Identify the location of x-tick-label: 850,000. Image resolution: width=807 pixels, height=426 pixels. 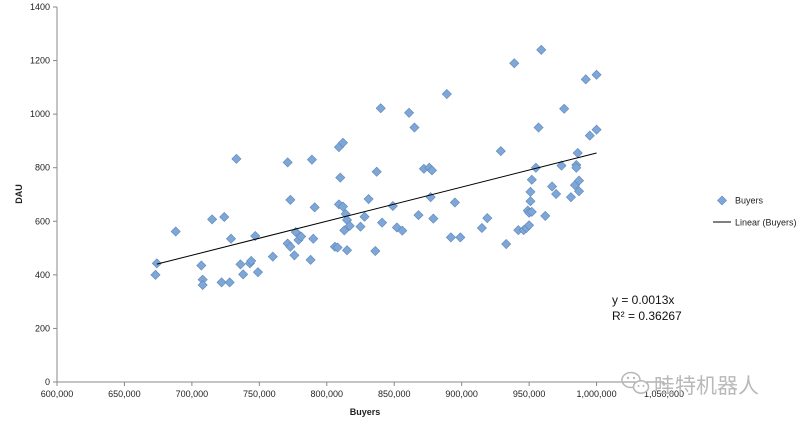
(394, 394).